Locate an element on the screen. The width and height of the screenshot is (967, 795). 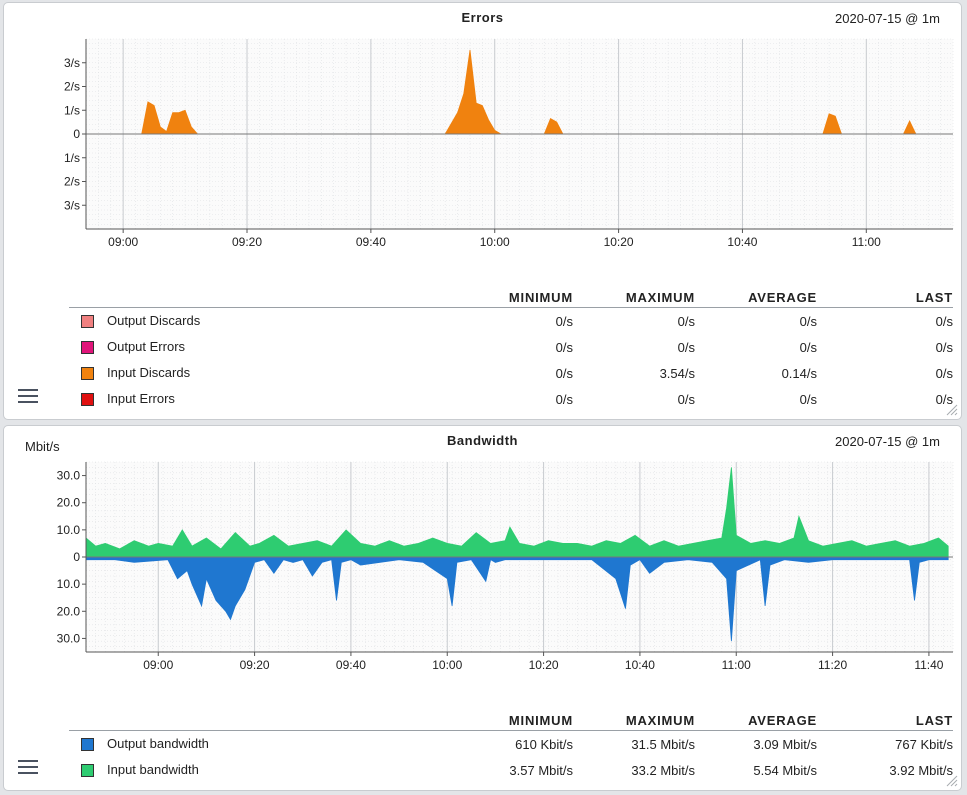
legend-min: 3.57 Mbit/s is located at coordinates (541, 770).